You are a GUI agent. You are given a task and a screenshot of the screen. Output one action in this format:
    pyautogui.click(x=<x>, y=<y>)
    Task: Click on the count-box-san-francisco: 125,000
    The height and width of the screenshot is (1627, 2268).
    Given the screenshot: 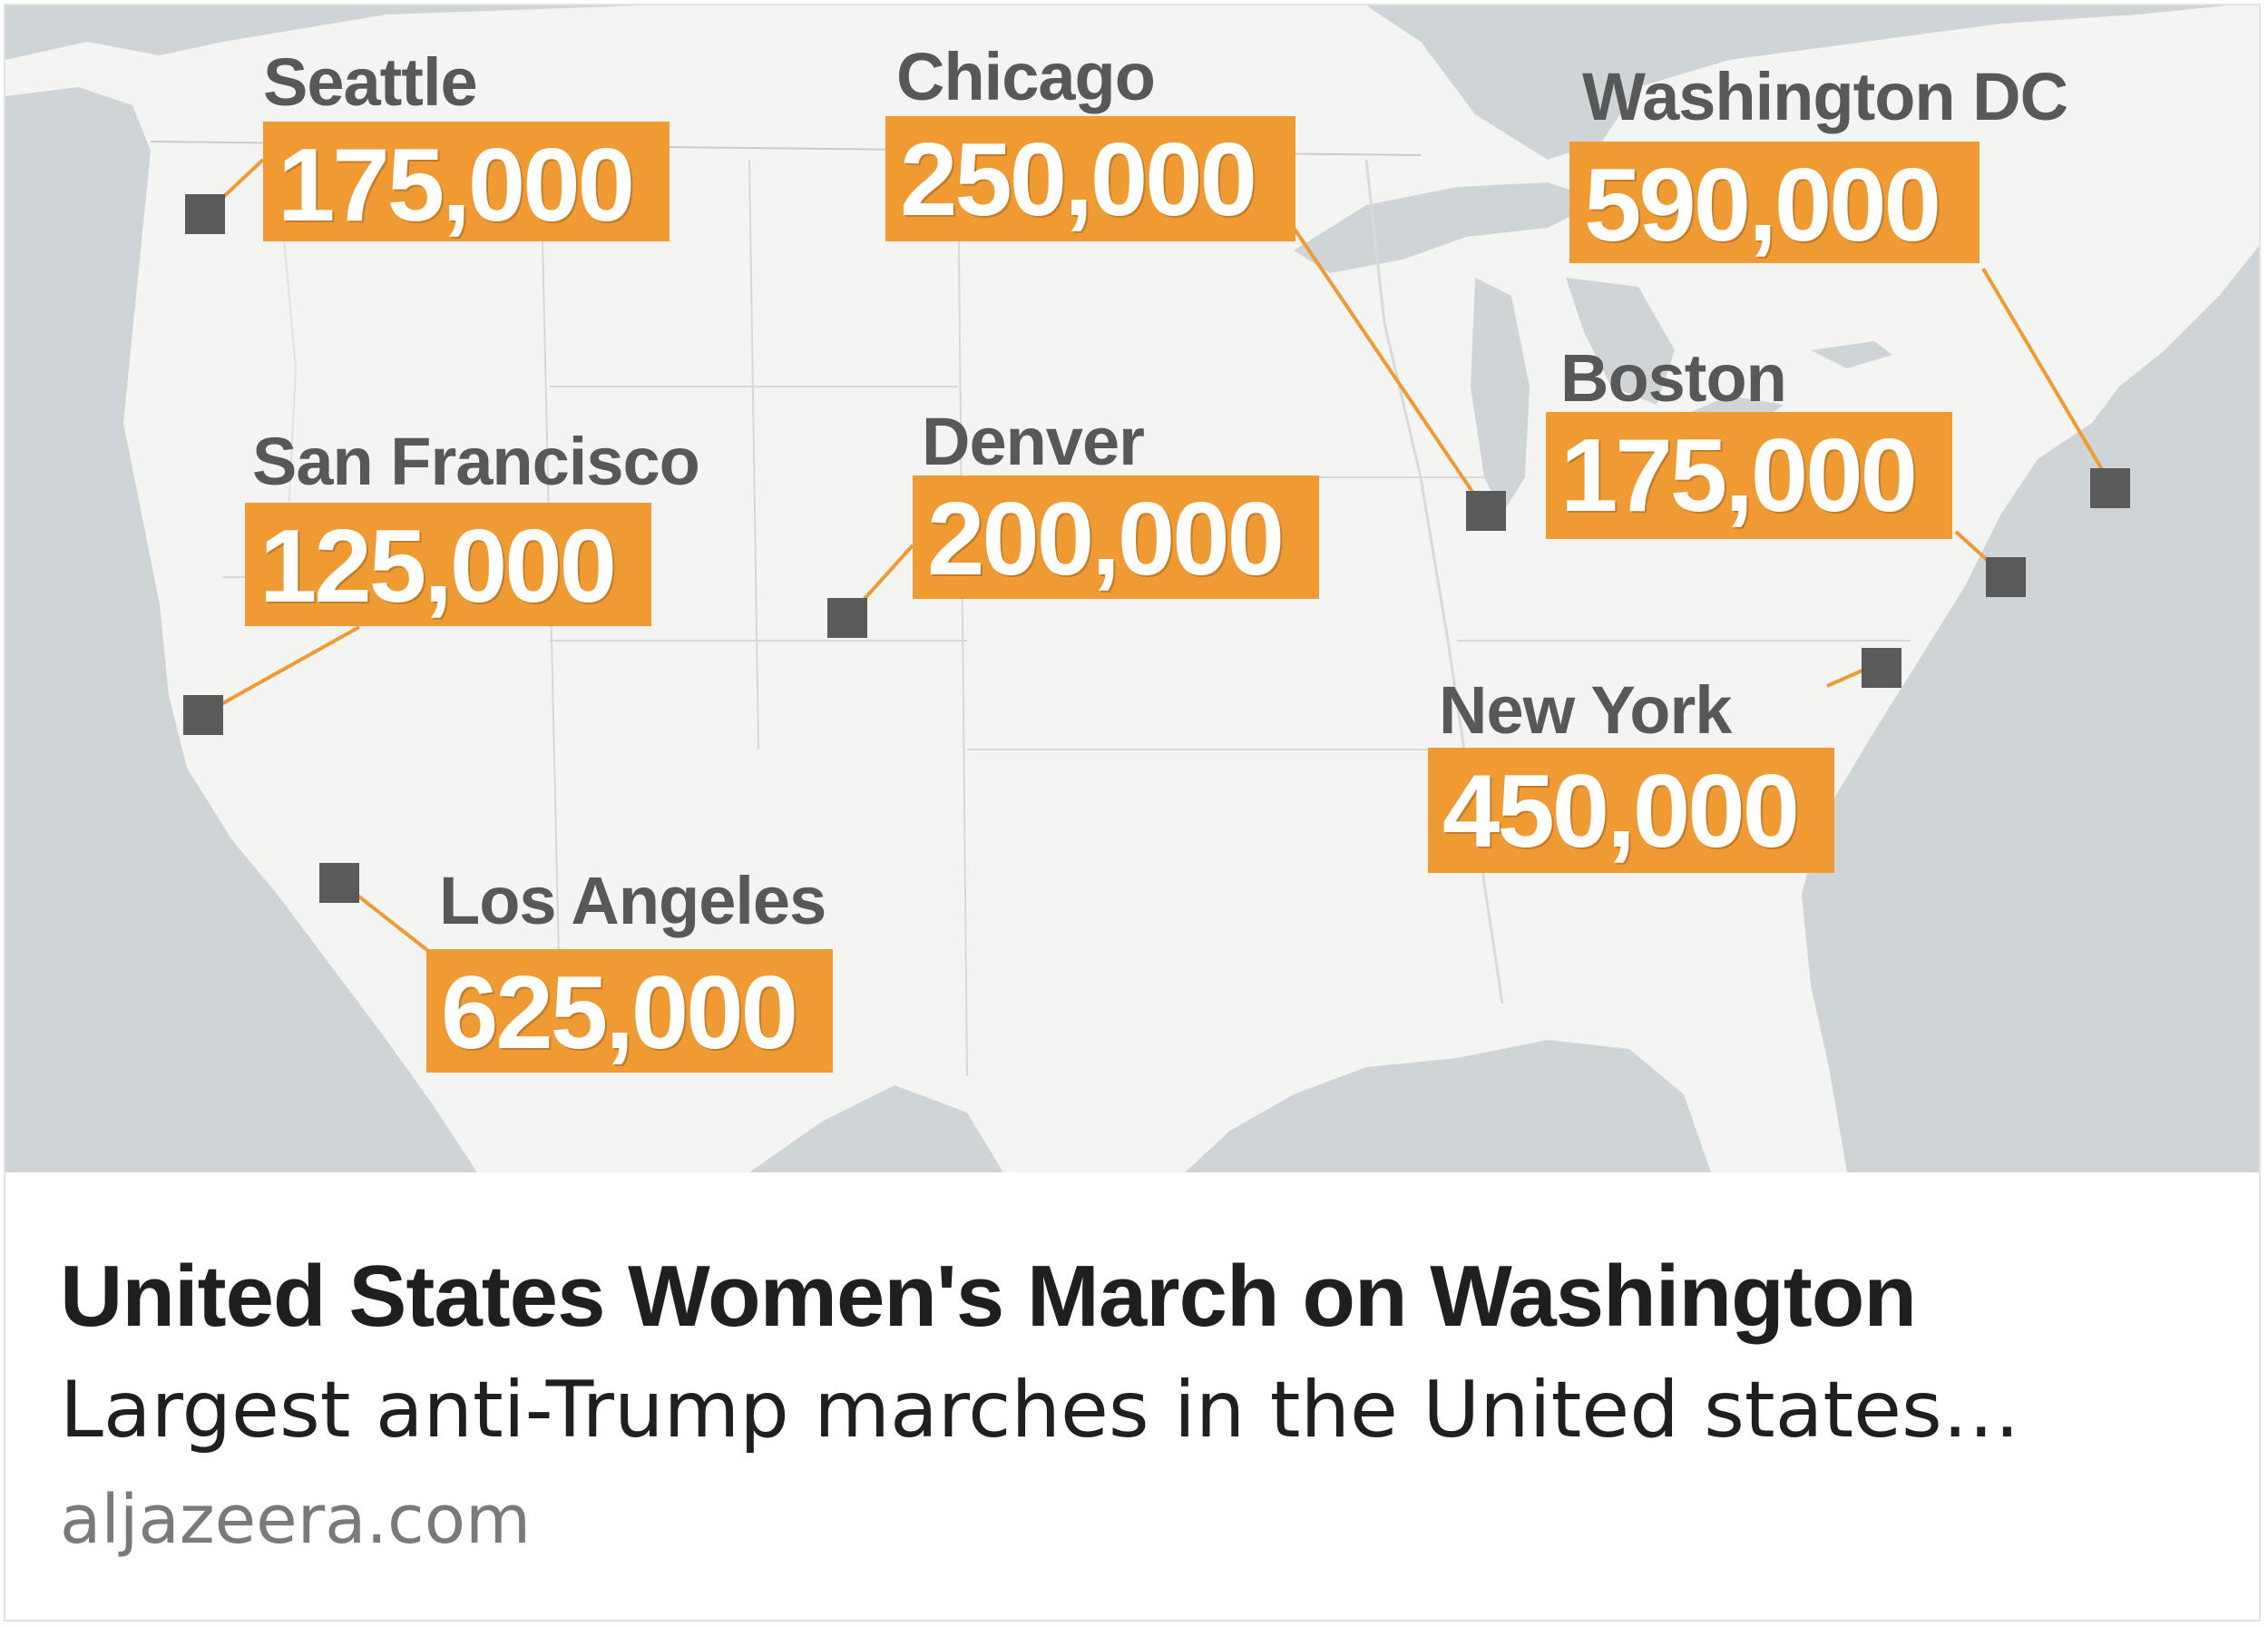 What is the action you would take?
    pyautogui.click(x=448, y=564)
    